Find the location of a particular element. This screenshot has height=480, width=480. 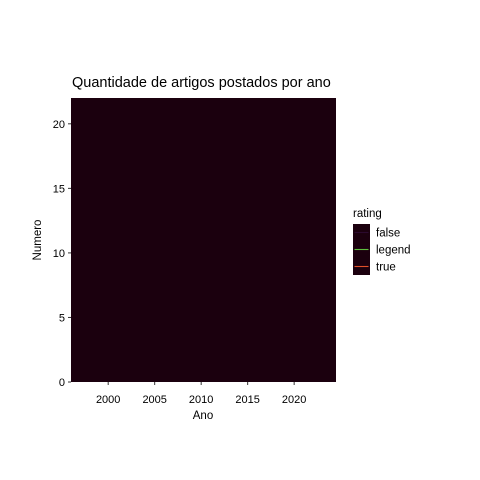

x-tick-label: 2000 is located at coordinates (108, 400).